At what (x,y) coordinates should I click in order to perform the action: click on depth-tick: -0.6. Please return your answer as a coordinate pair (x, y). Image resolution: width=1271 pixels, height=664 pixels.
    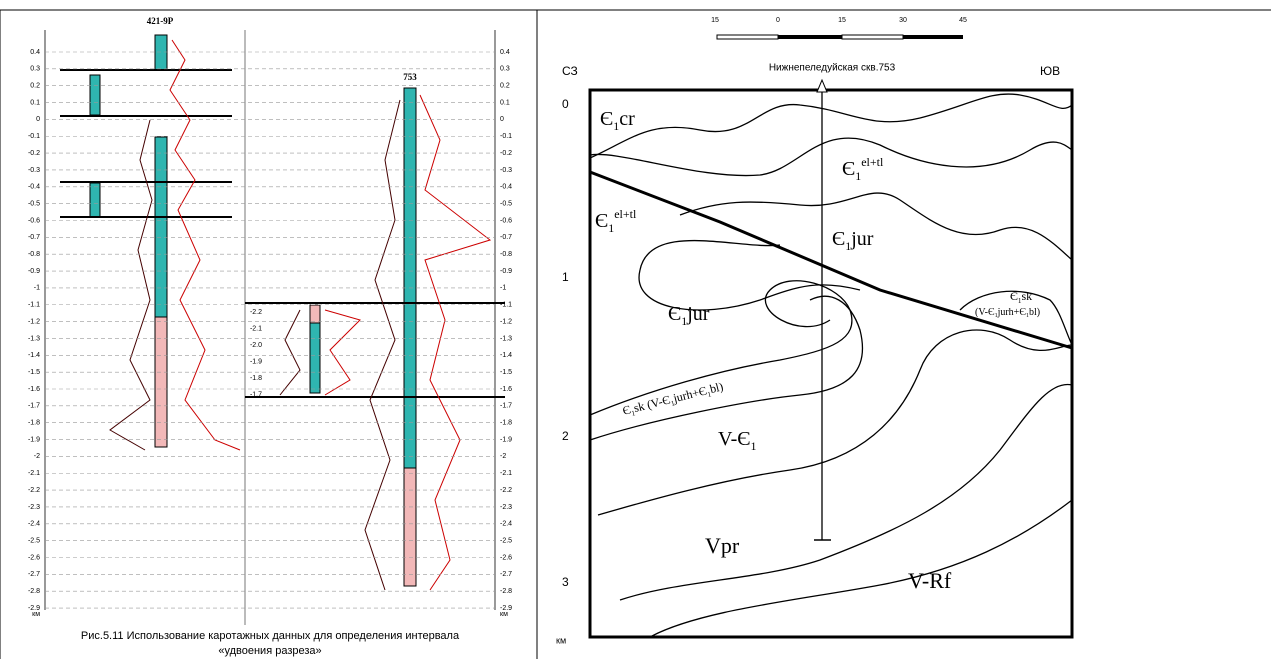
    Looking at the image, I should click on (34, 220).